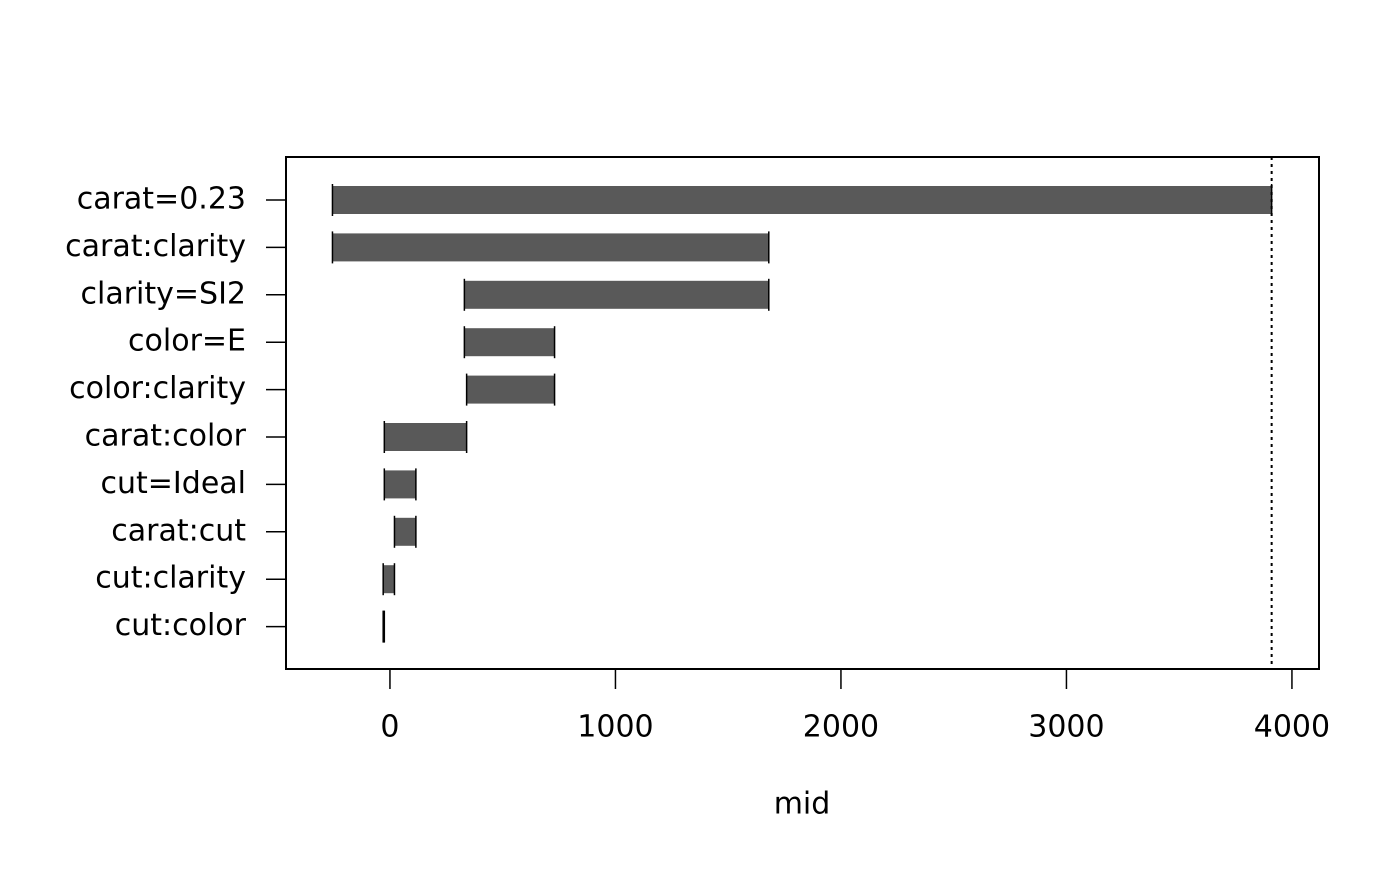 The width and height of the screenshot is (1400, 870). Describe the element at coordinates (802, 804) in the screenshot. I see `x-axis-label: mid` at that location.